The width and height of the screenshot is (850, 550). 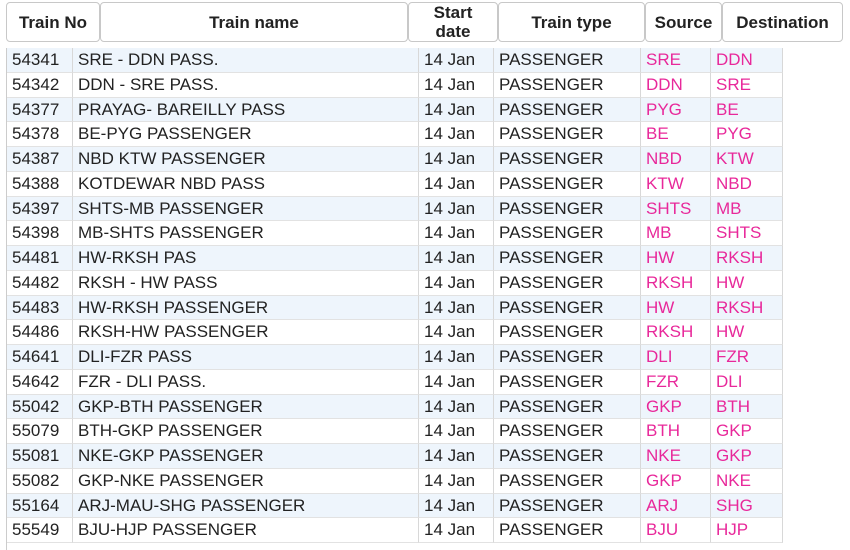 What do you see at coordinates (246, 431) in the screenshot?
I see `table-cell: BTH-GKP PASSENGER` at bounding box center [246, 431].